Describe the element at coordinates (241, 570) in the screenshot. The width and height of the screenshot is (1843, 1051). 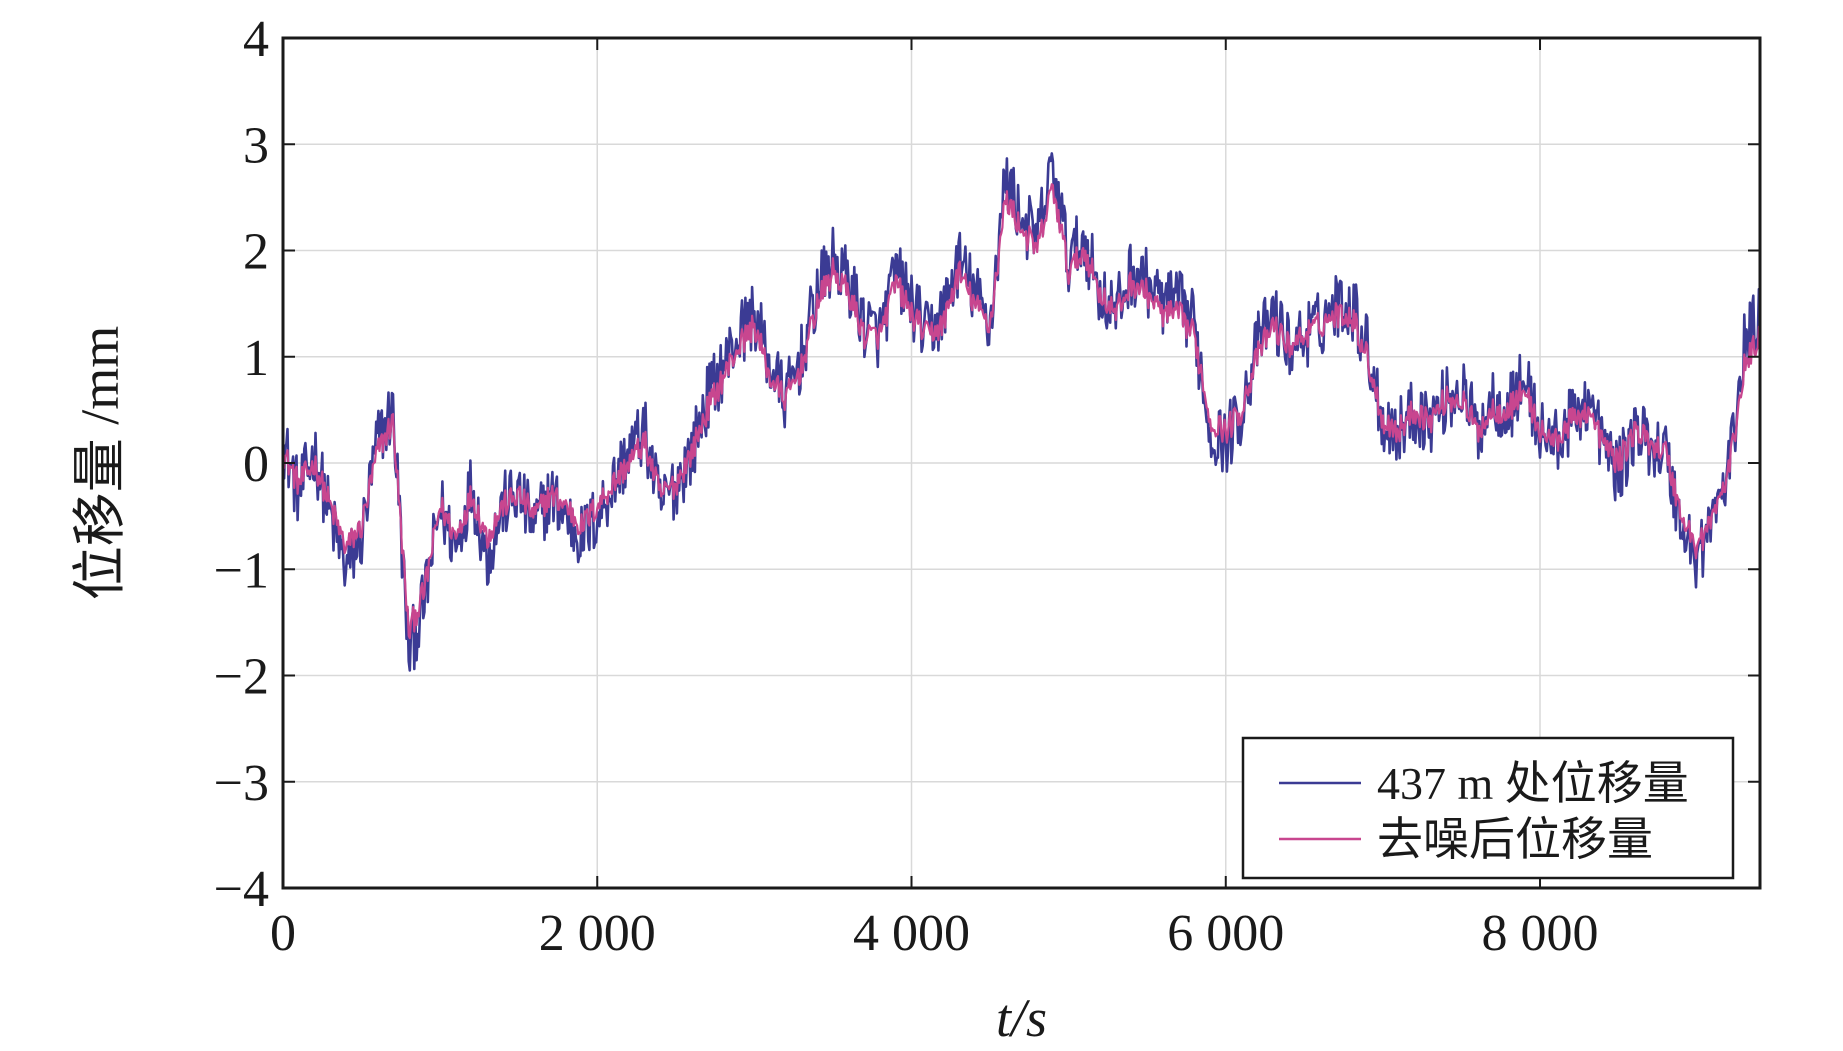
I see `y-tick-label: −1` at that location.